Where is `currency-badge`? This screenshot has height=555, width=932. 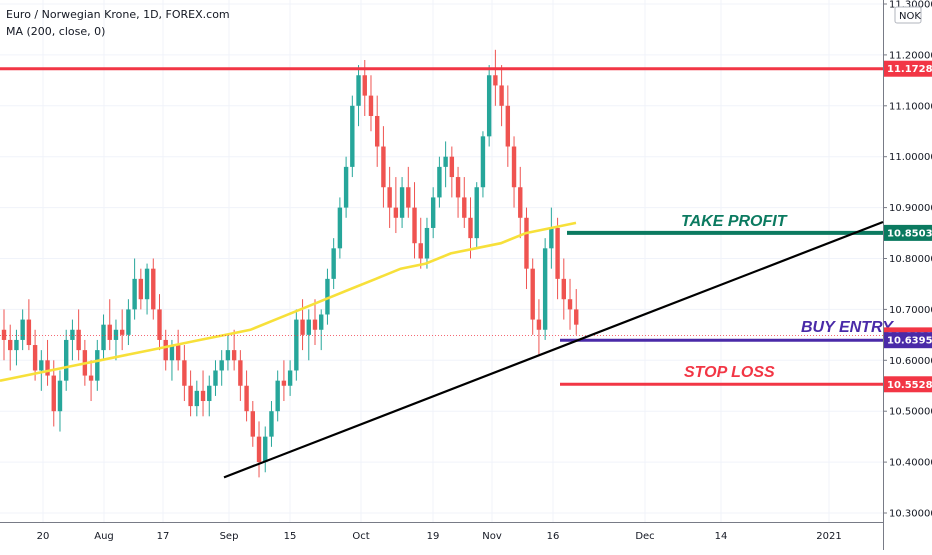
currency-badge is located at coordinates (908, 15).